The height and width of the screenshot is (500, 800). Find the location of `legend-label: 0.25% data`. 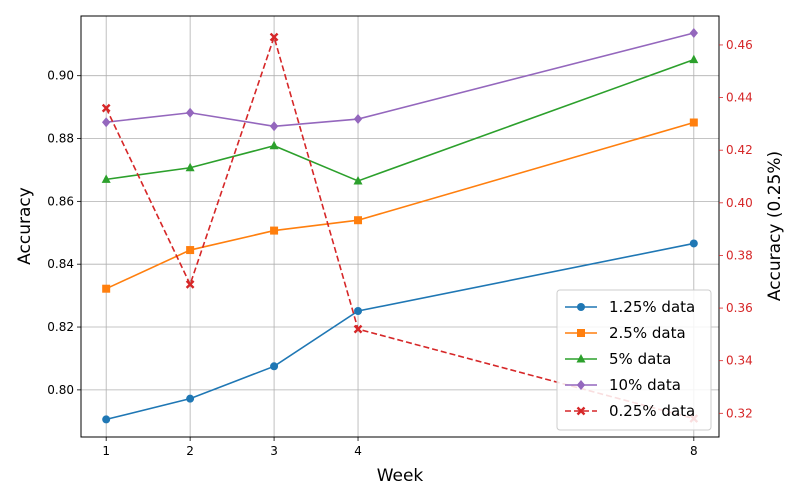

legend-label: 0.25% data is located at coordinates (652, 411).